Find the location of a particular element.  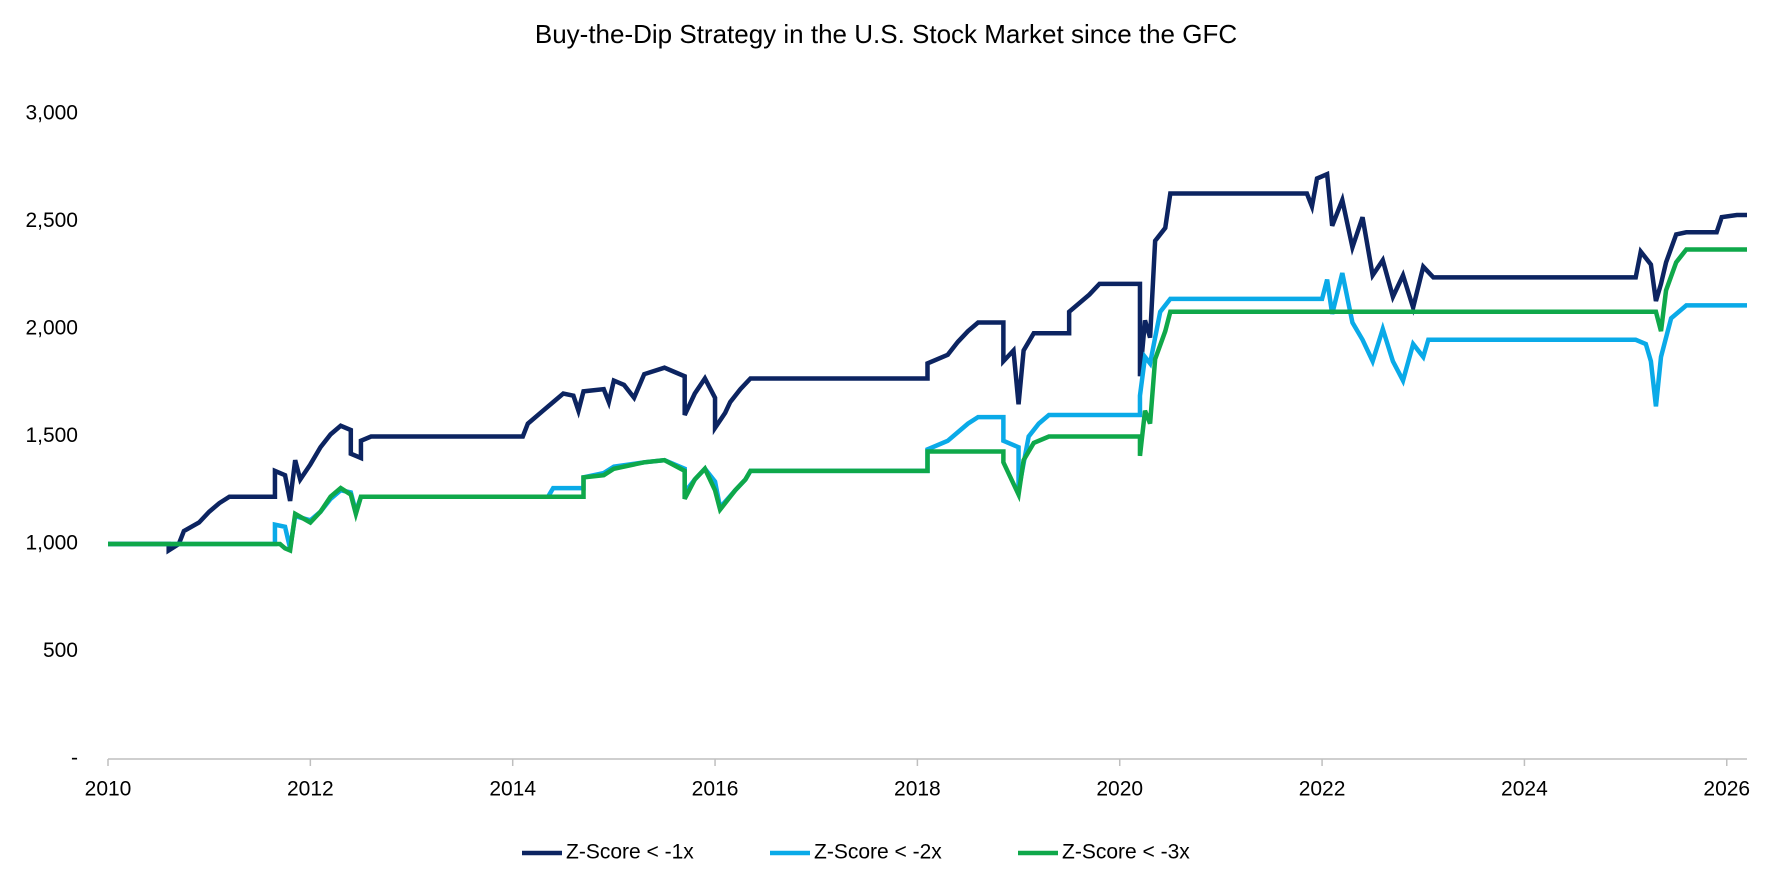

x-tick-label: 2020 is located at coordinates (1119, 789).